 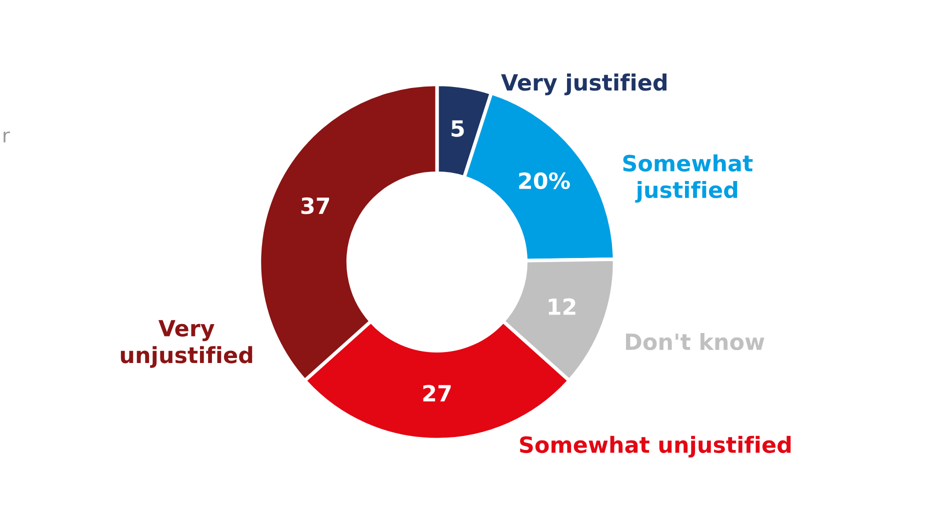 I want to click on data-label: 27, so click(x=437, y=393).